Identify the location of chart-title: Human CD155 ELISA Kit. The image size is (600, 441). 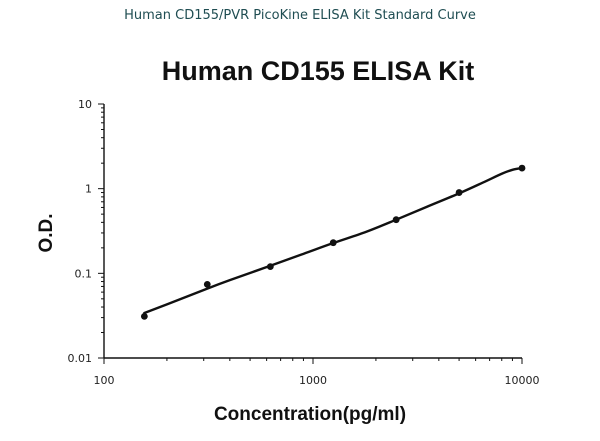
(318, 71).